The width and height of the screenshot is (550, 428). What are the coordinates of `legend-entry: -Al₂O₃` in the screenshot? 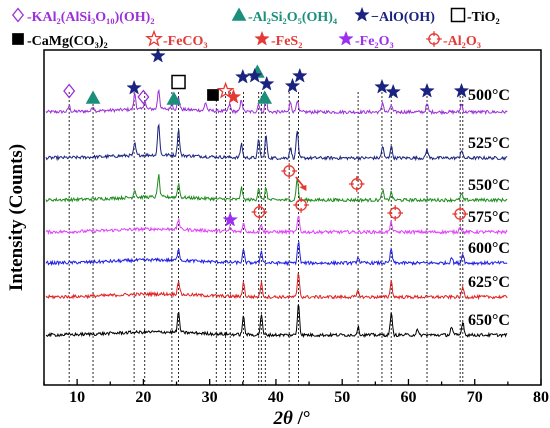 It's located at (453, 40).